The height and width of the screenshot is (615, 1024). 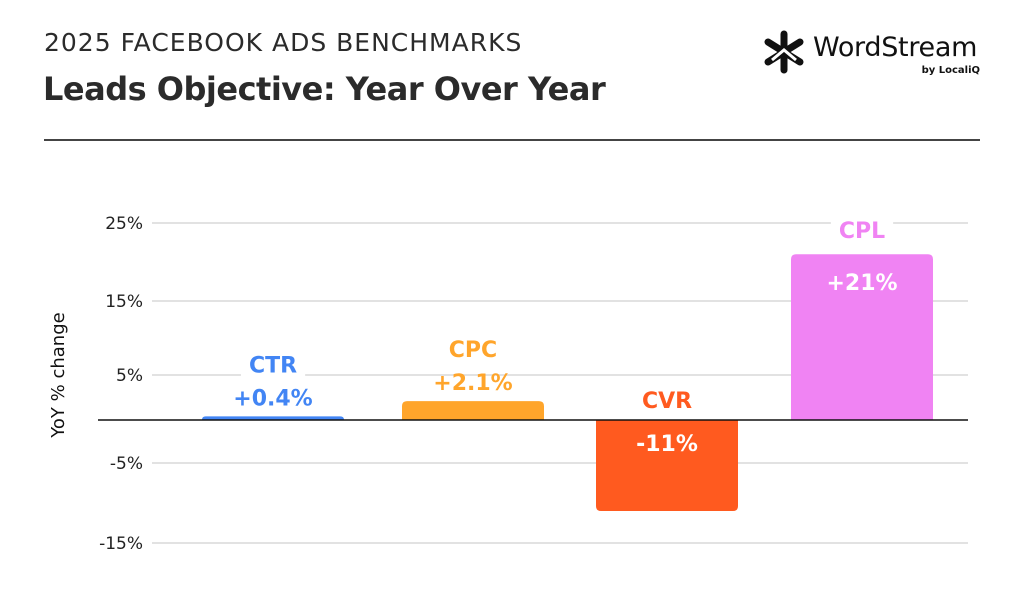 I want to click on y-axis-ticks: 25% 15% 5% -5% -15%, so click(x=121, y=384).